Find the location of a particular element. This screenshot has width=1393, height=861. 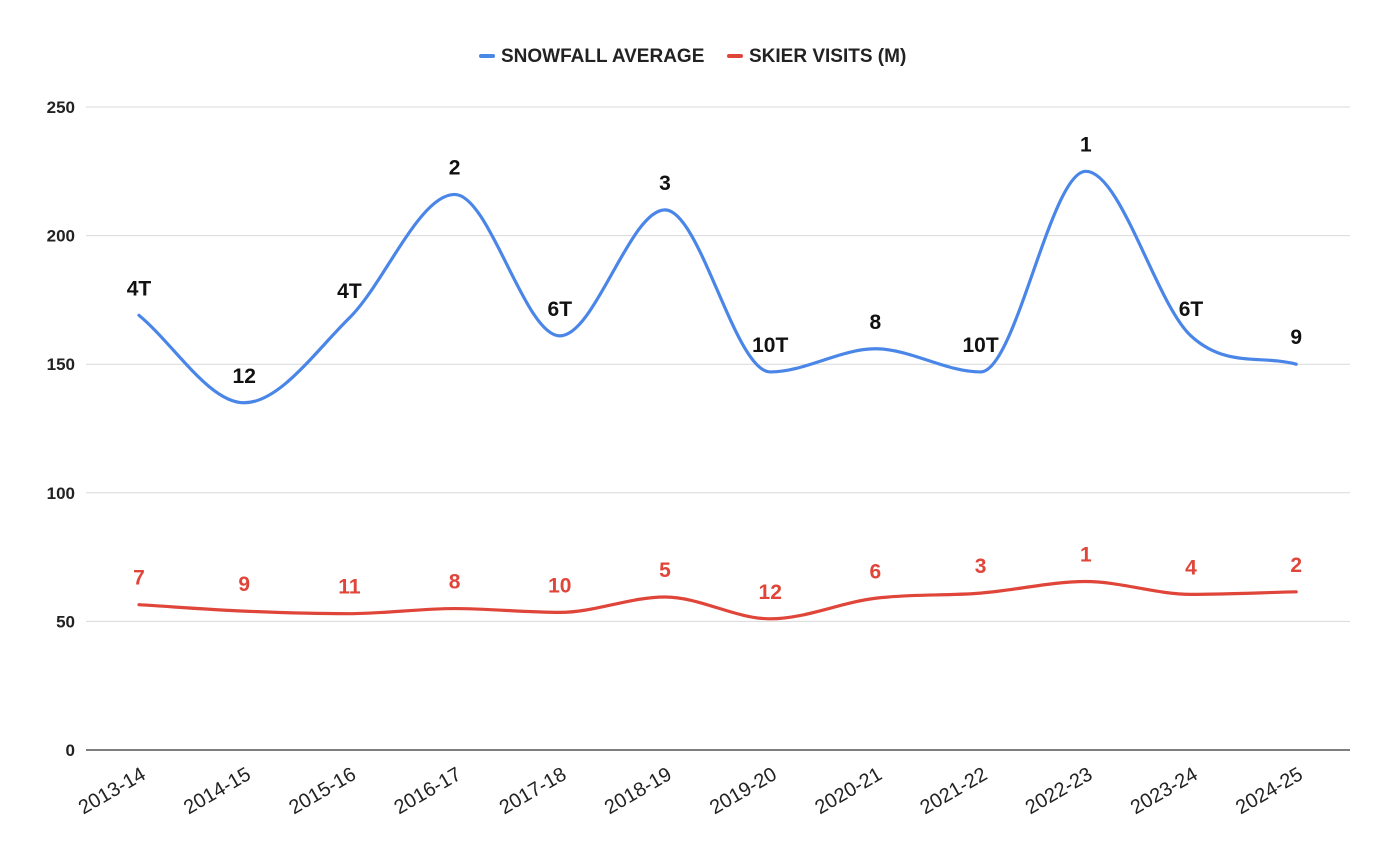

y-tick-label: 250 is located at coordinates (61, 107).